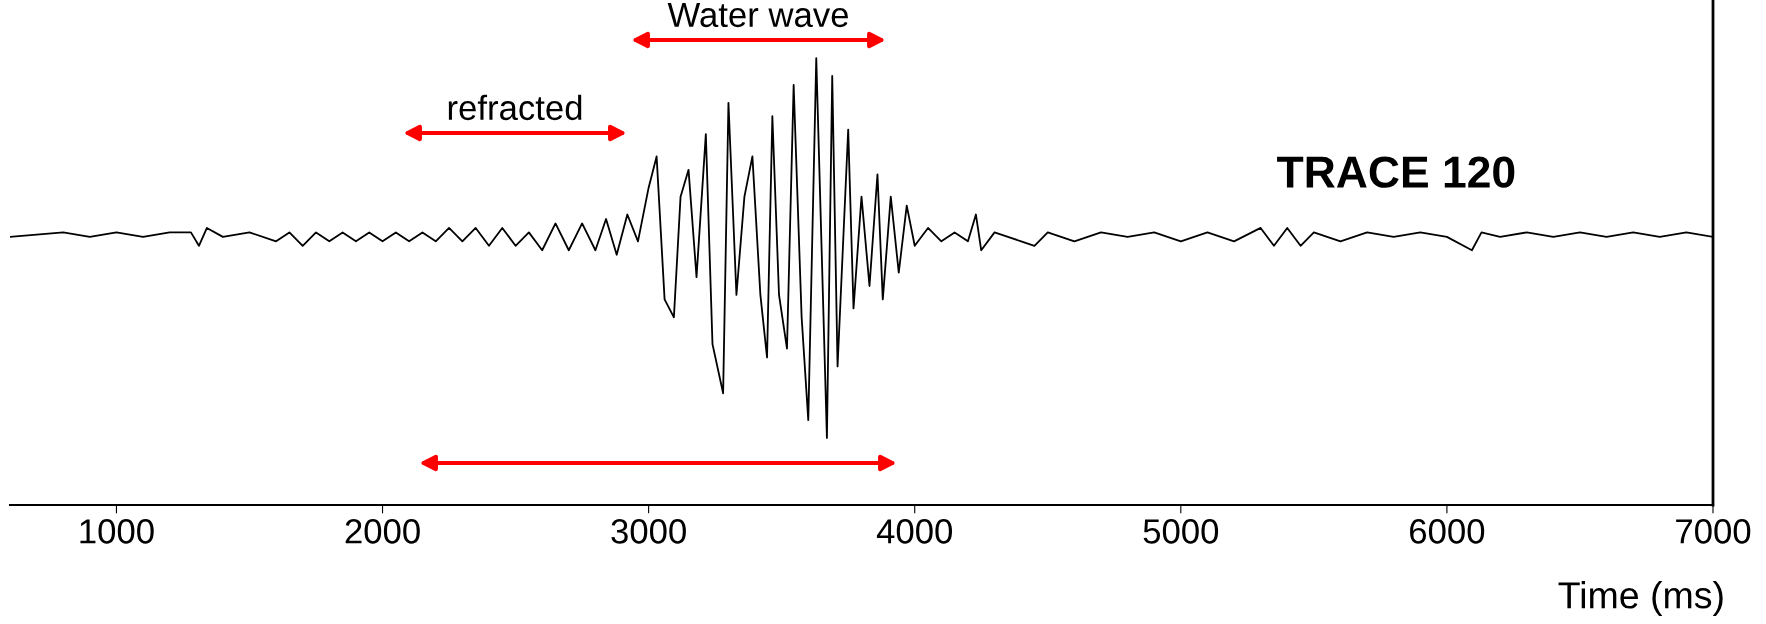 Image resolution: width=1766 pixels, height=624 pixels. Describe the element at coordinates (648, 531) in the screenshot. I see `x-tick-label: 3000` at that location.